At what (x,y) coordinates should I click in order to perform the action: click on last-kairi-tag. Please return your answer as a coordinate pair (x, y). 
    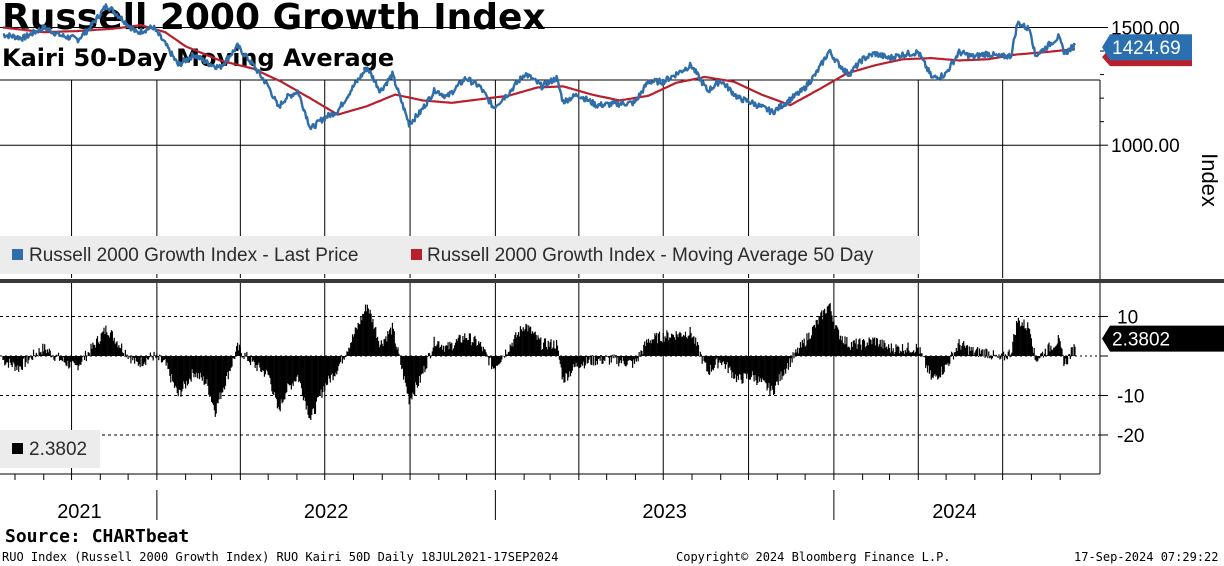
    Looking at the image, I should click on (1163, 338).